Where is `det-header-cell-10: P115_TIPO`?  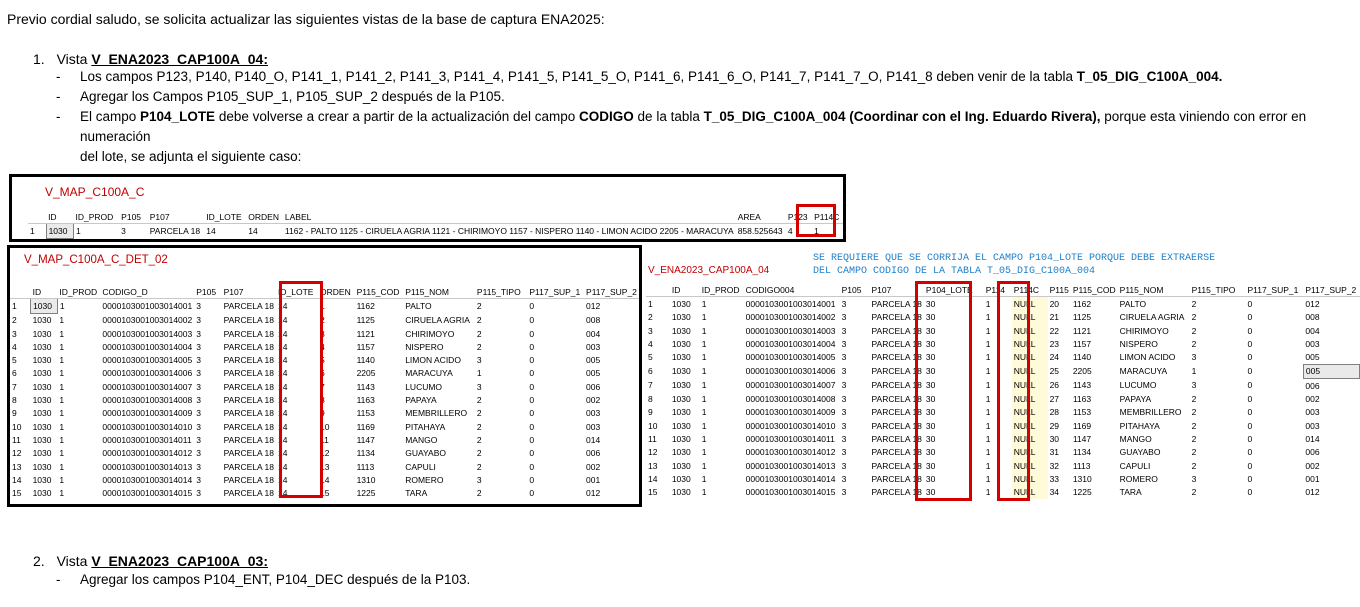
det-header-cell-10: P115_TIPO is located at coordinates (501, 292).